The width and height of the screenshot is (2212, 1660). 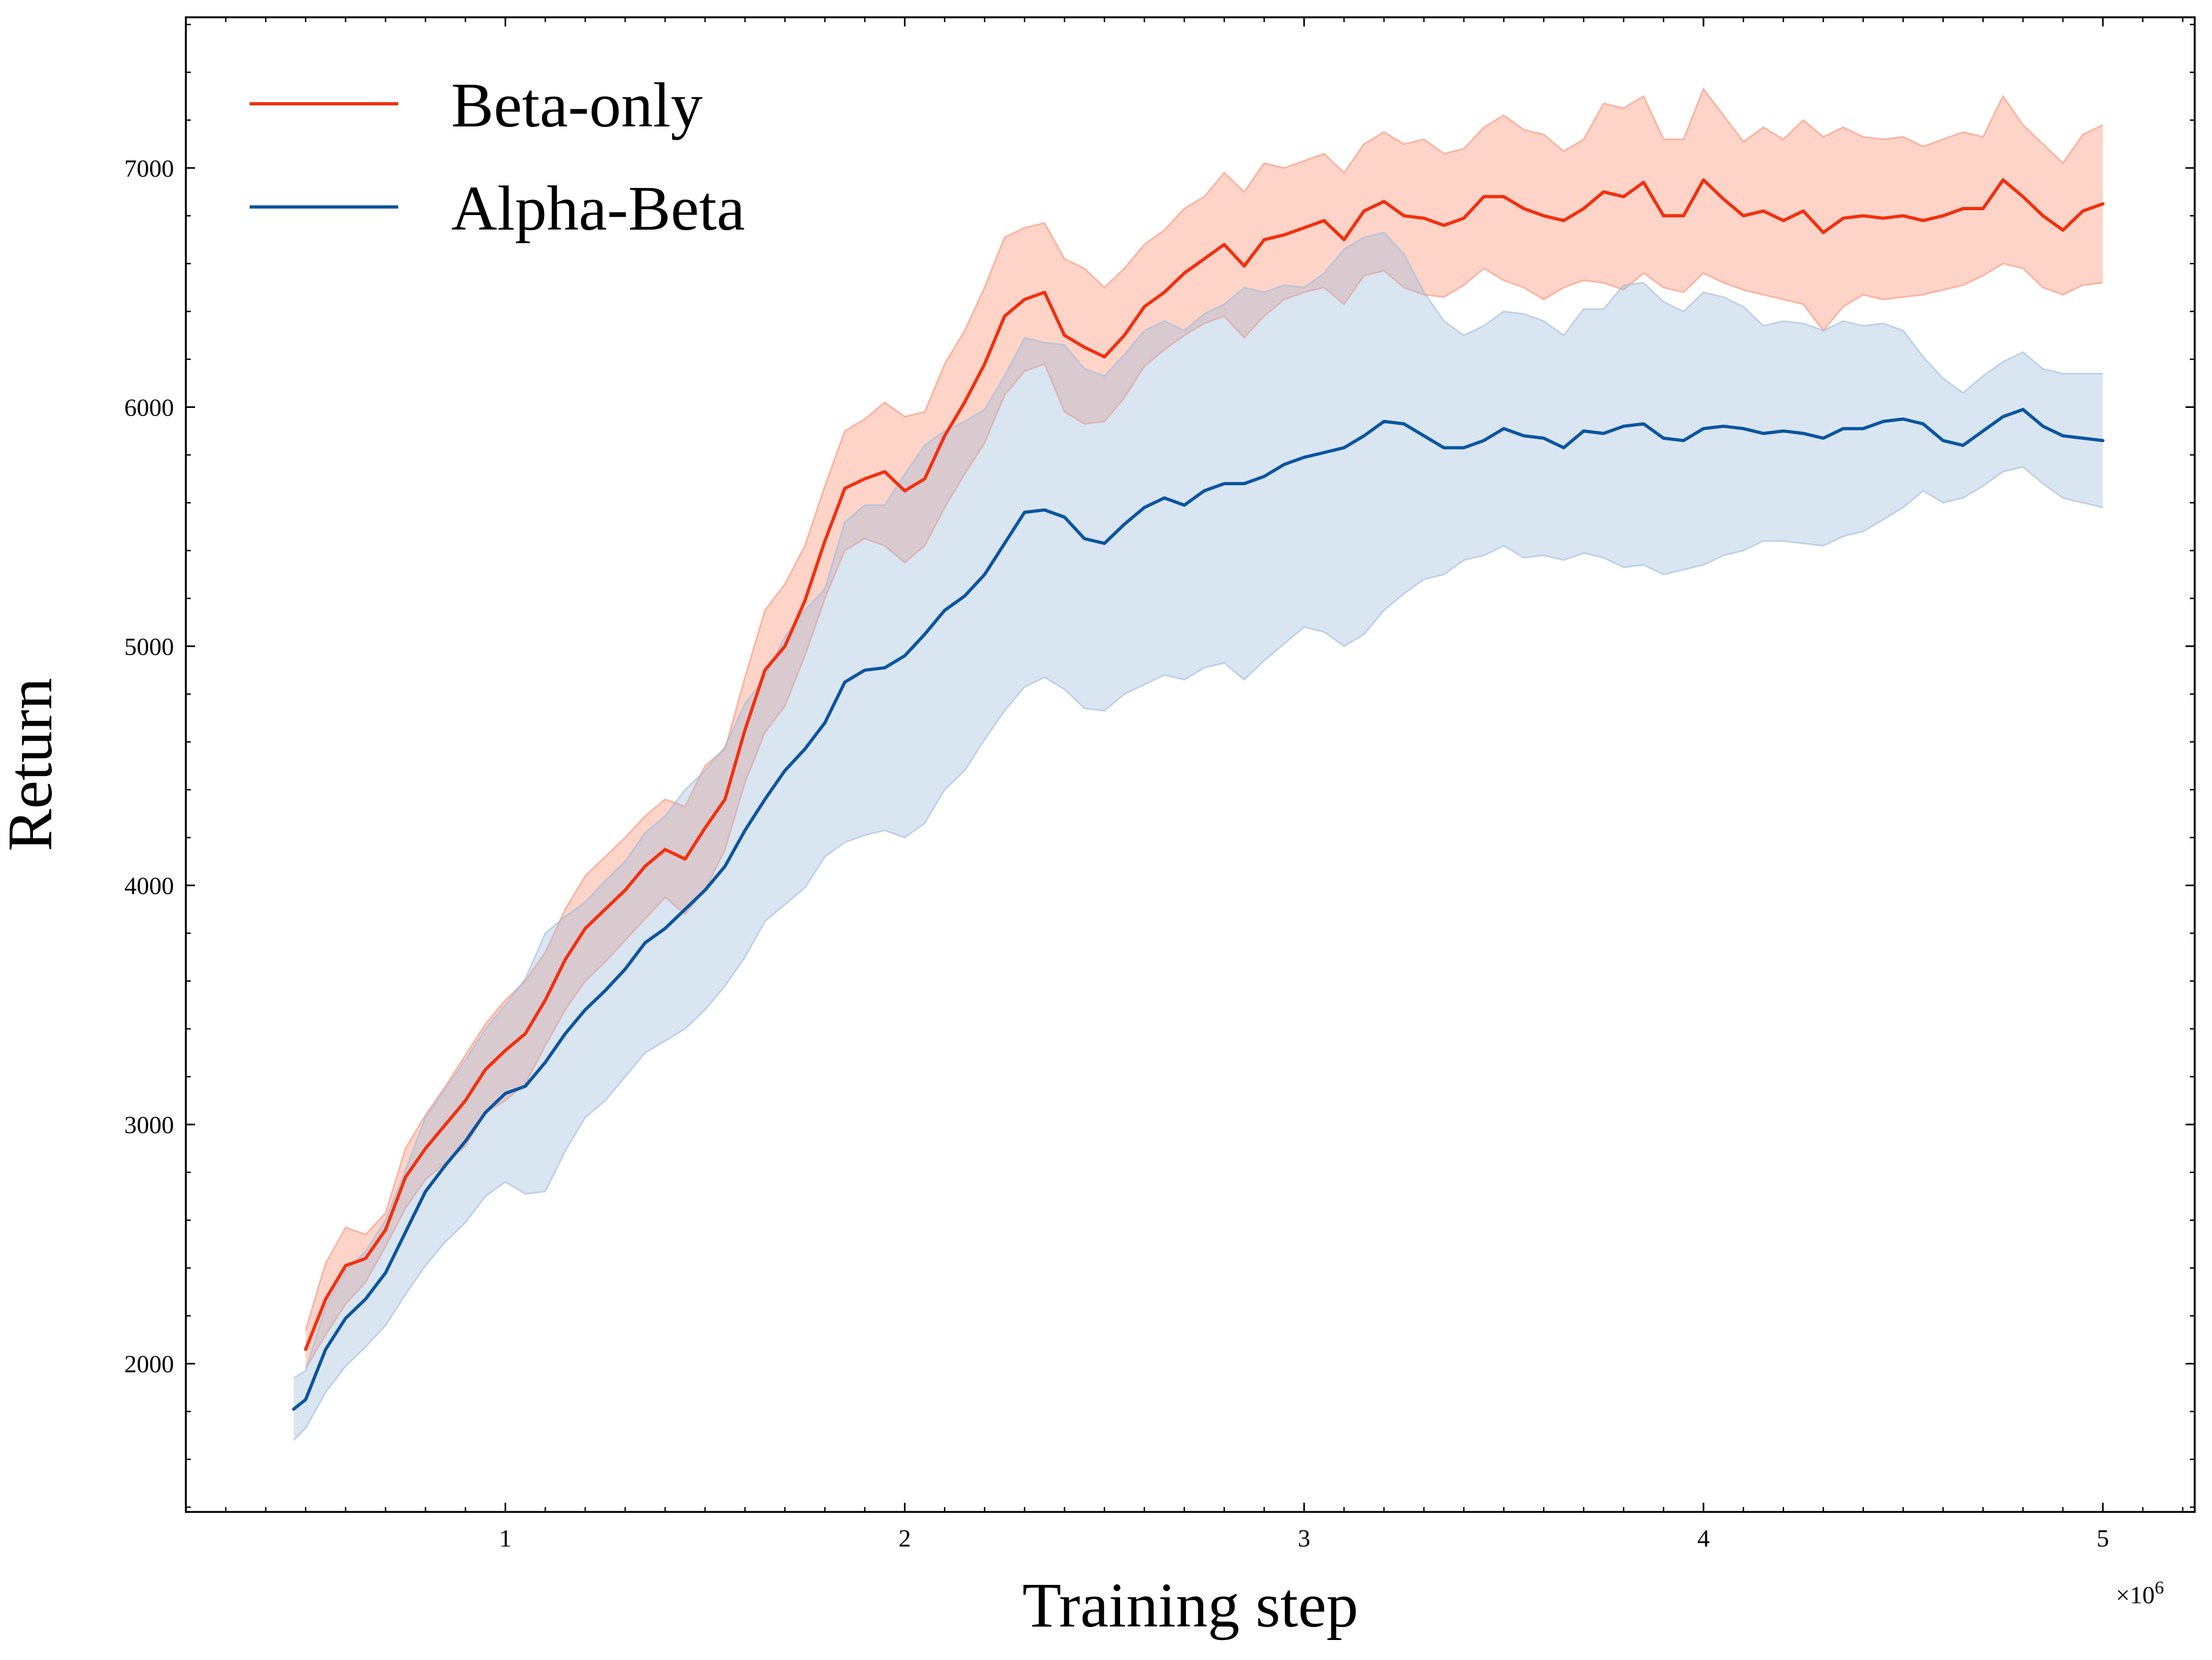 I want to click on x-tick-label: 4, so click(x=1704, y=1538).